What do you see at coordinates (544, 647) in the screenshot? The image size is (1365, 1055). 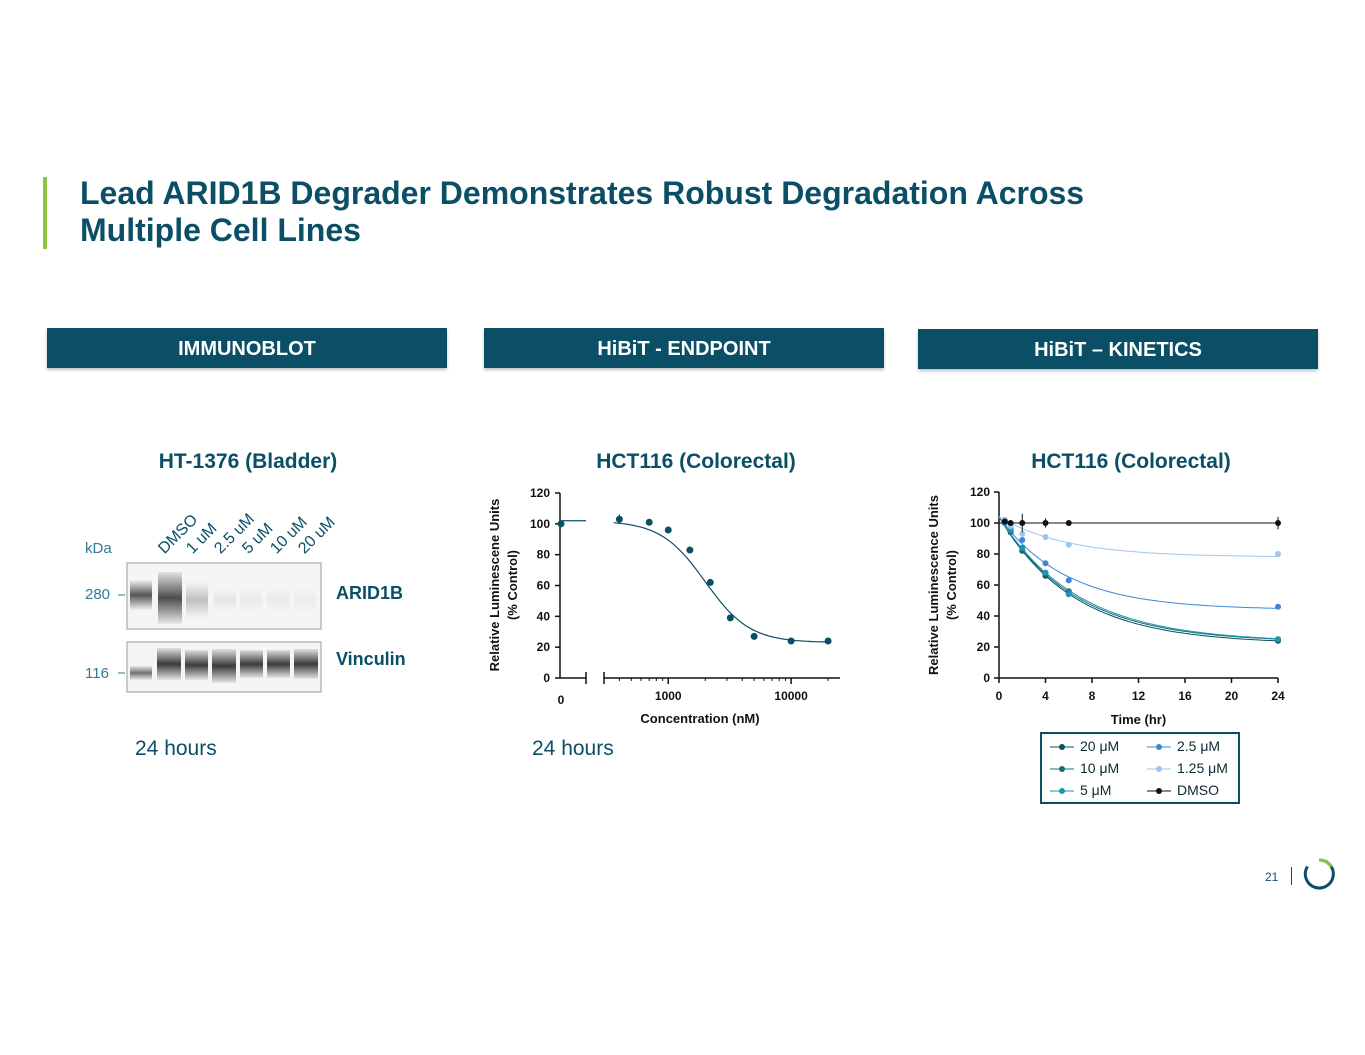 I see `endpoint-ytick-label-1: 20` at bounding box center [544, 647].